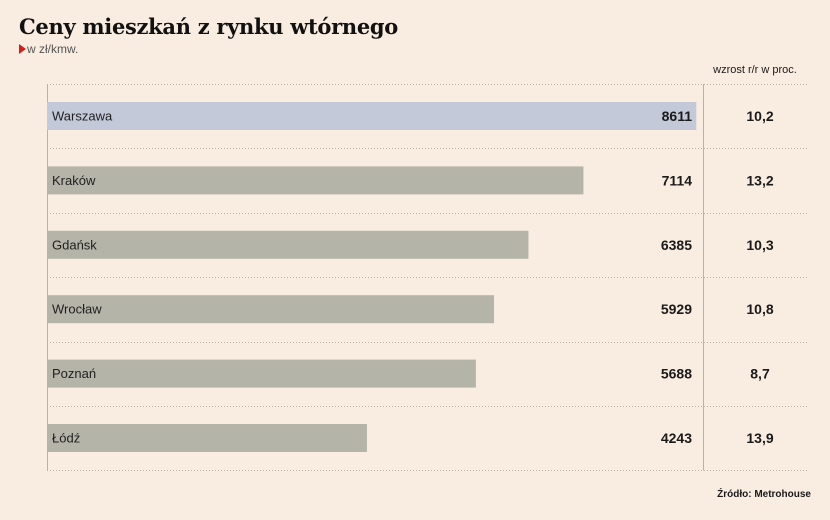 This screenshot has width=830, height=520. I want to click on source-note: Źródło: Metrohouse, so click(764, 494).